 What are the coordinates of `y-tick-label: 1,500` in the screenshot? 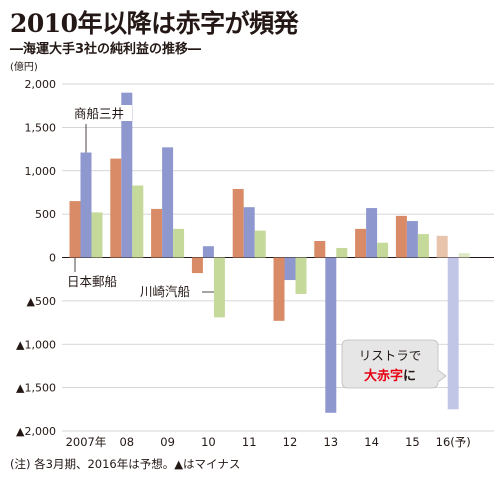 It's located at (41, 127).